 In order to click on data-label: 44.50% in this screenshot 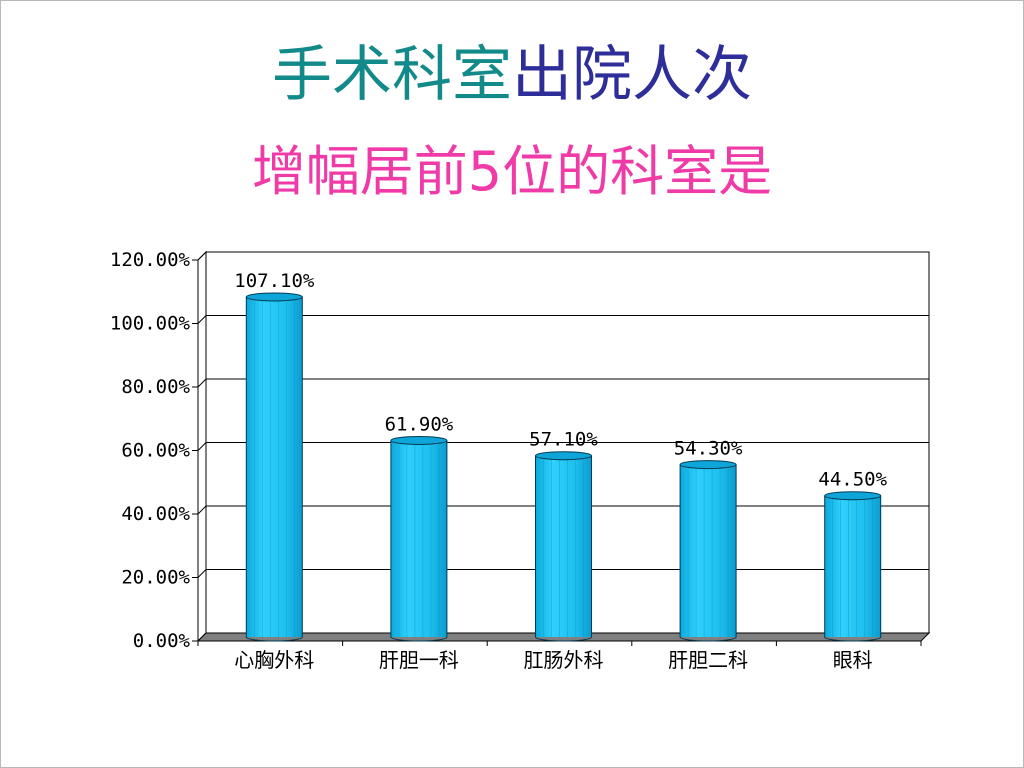, I will do `click(852, 480)`.